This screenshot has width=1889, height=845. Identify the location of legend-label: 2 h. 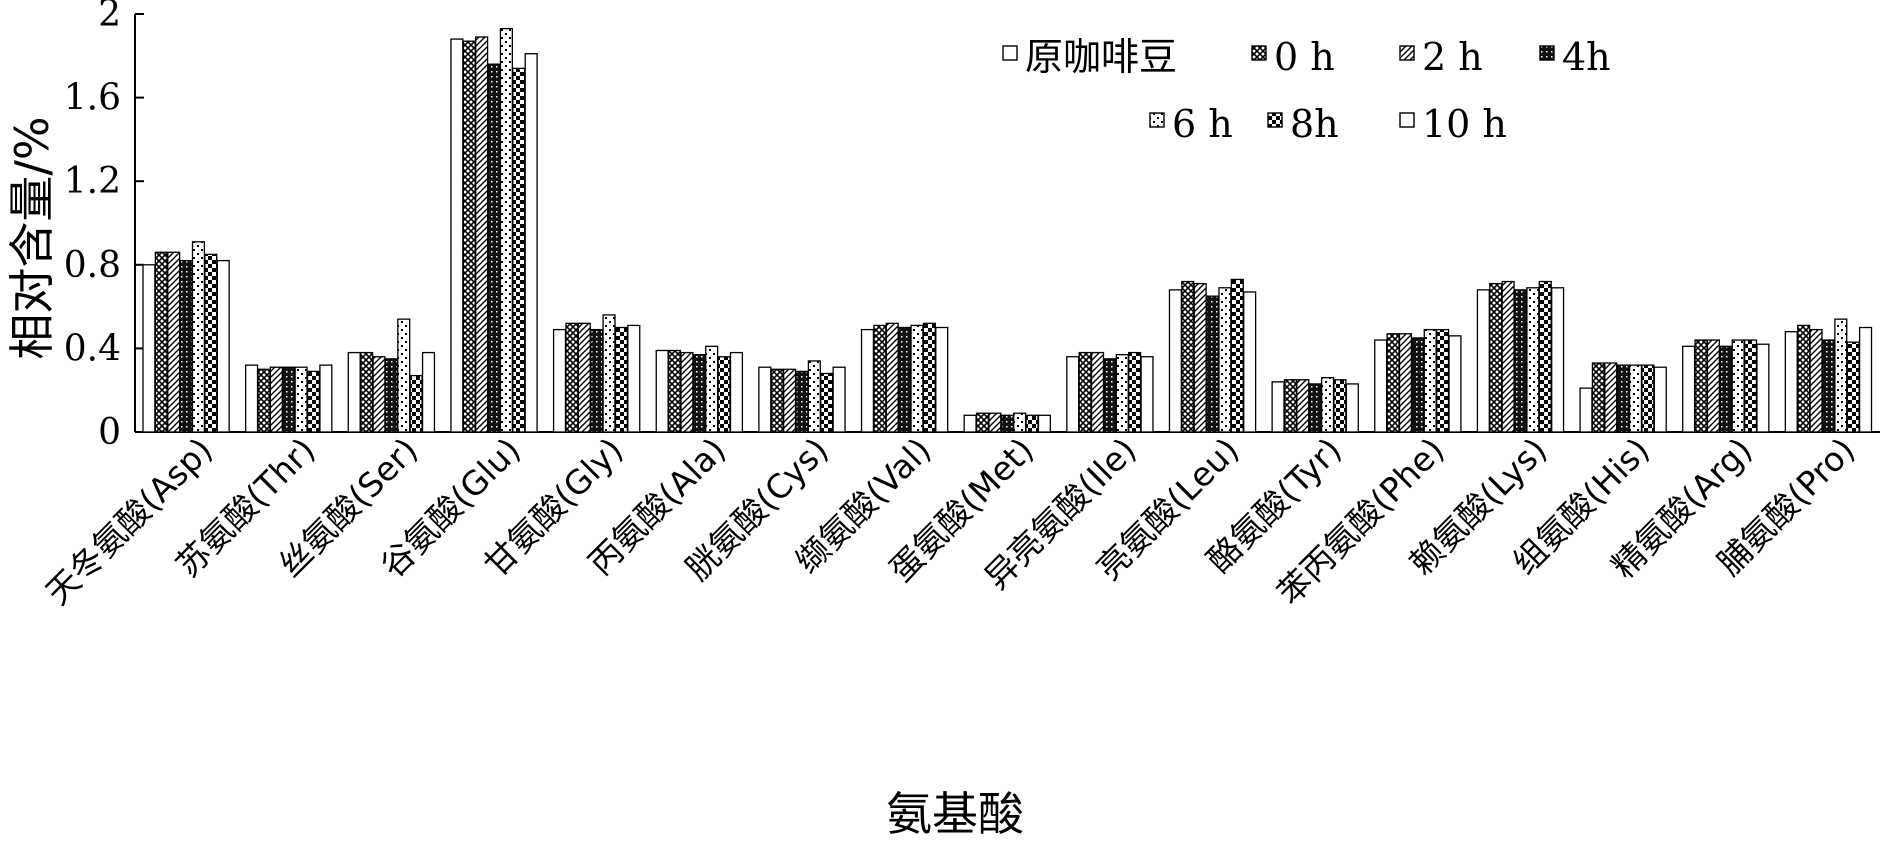
(1452, 57).